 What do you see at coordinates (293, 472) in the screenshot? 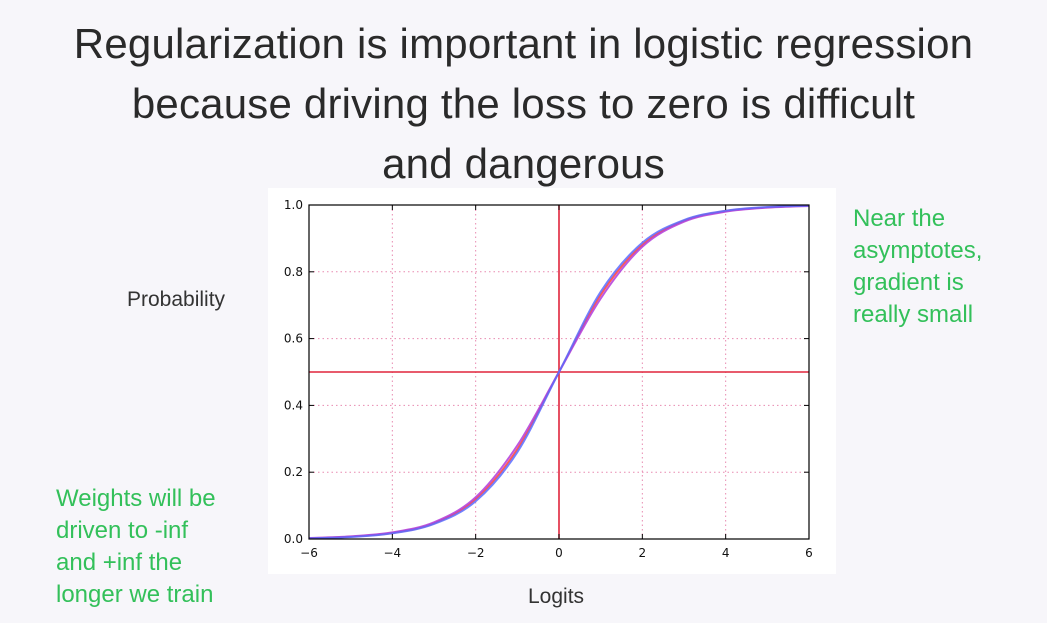
I see `y-tick-label: 0.2` at bounding box center [293, 472].